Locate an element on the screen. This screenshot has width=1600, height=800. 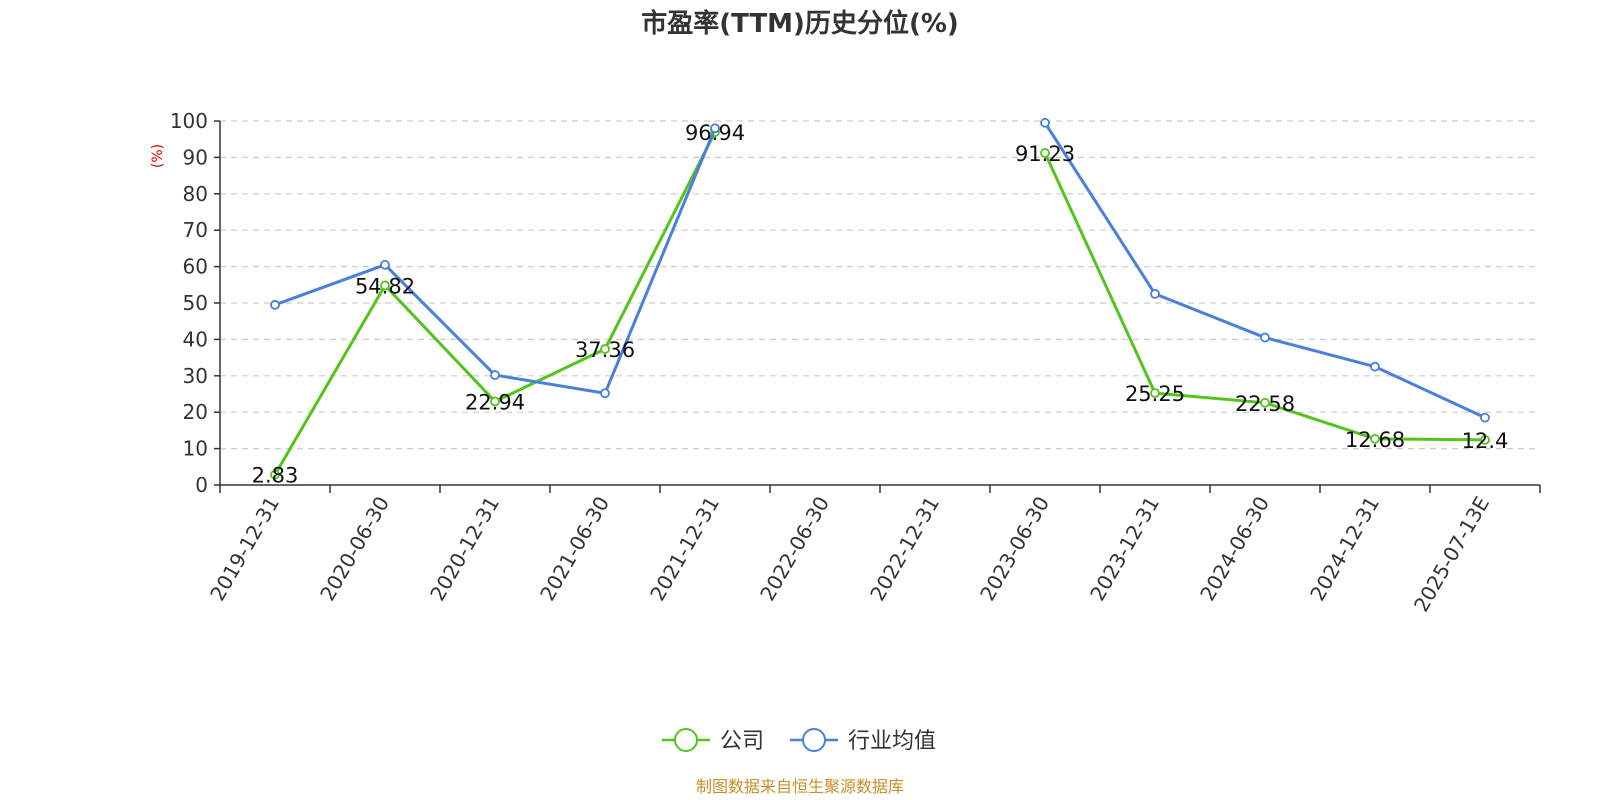
x-tick-label: 2023-12-31 is located at coordinates (1124, 548).